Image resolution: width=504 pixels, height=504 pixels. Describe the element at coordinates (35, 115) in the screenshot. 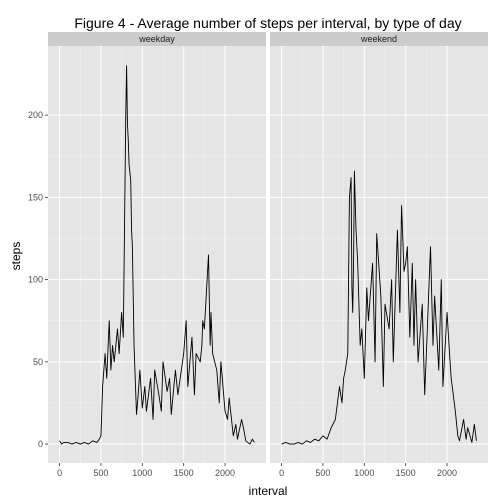

I see `y-tick-label: 200` at that location.